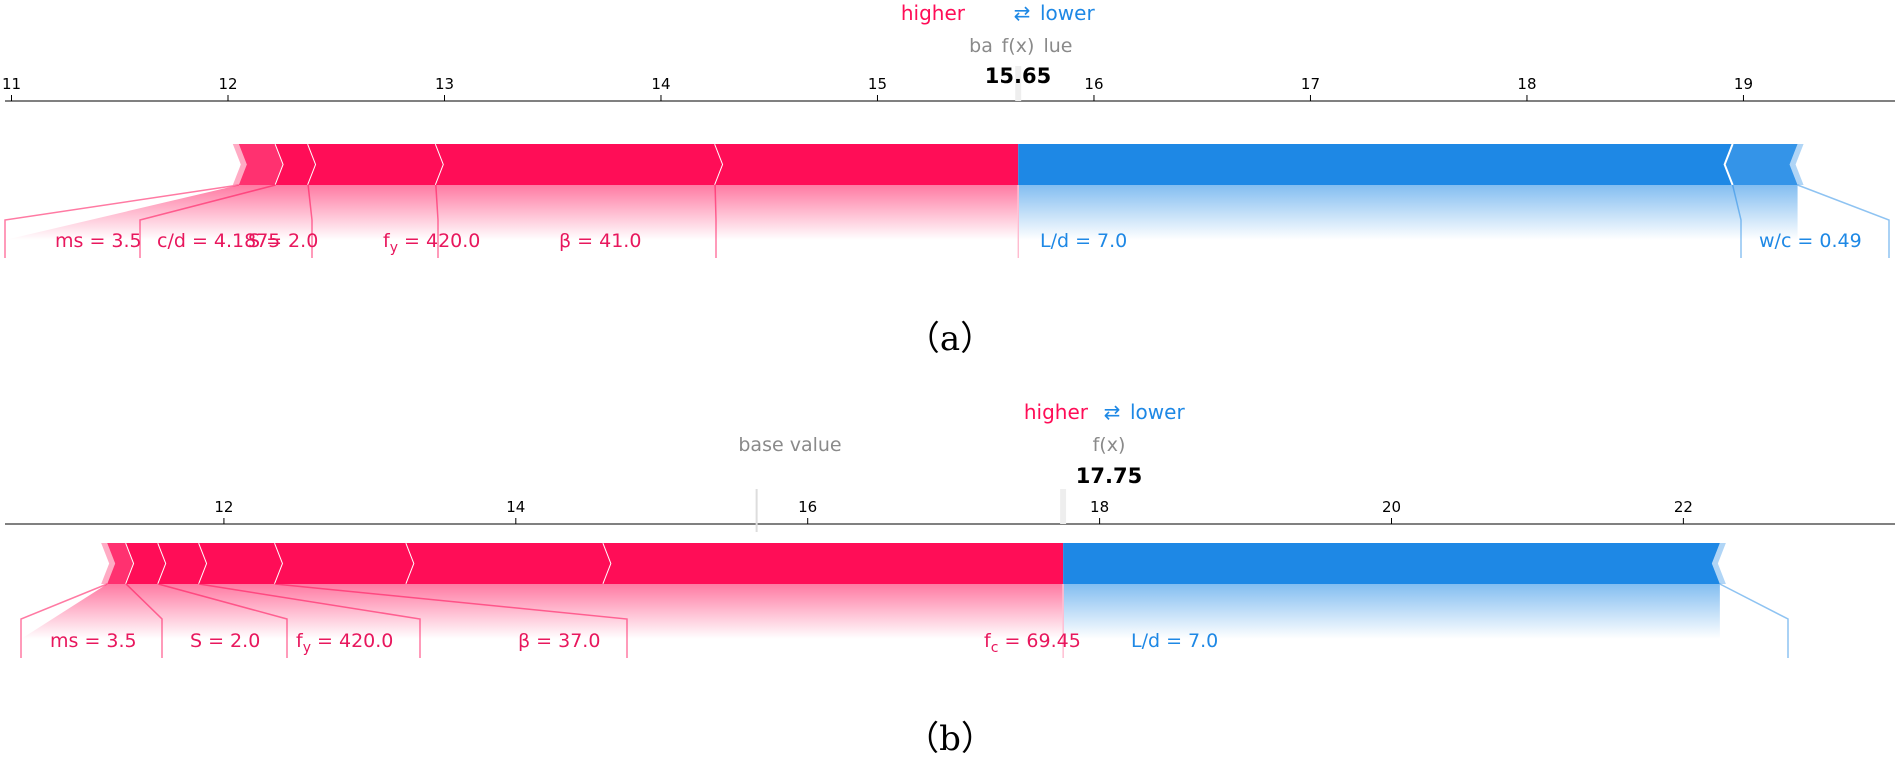 This screenshot has width=1900, height=757. What do you see at coordinates (1109, 476) in the screenshot?
I see `fx-value-b: 17.75` at bounding box center [1109, 476].